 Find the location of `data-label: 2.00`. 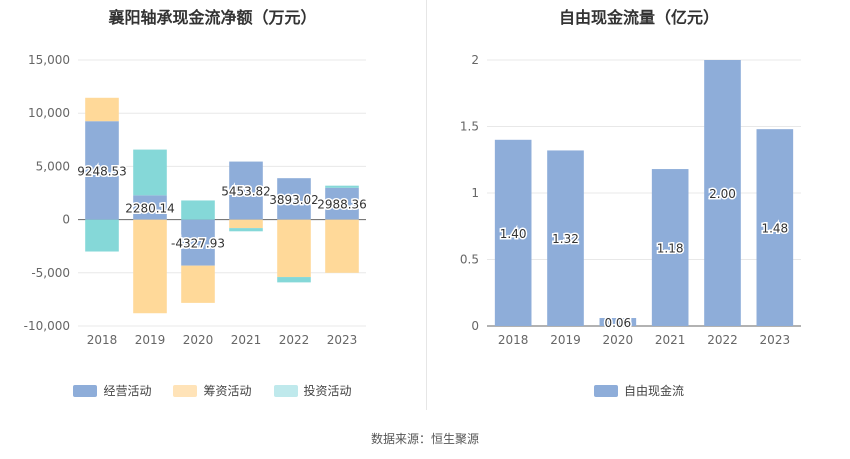

data-label: 2.00 is located at coordinates (722, 194).